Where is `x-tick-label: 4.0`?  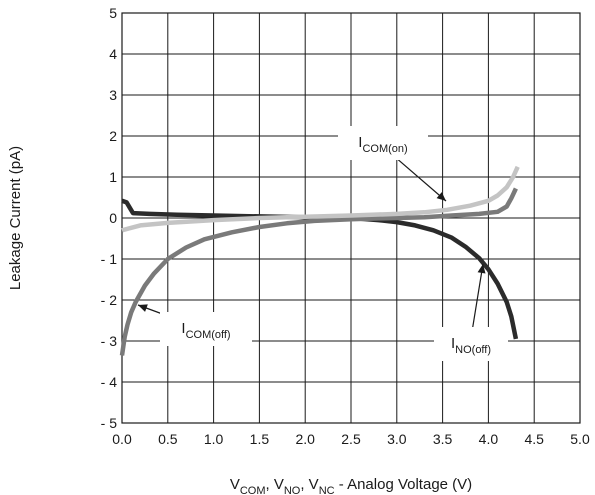 x-tick-label: 4.0 is located at coordinates (489, 439).